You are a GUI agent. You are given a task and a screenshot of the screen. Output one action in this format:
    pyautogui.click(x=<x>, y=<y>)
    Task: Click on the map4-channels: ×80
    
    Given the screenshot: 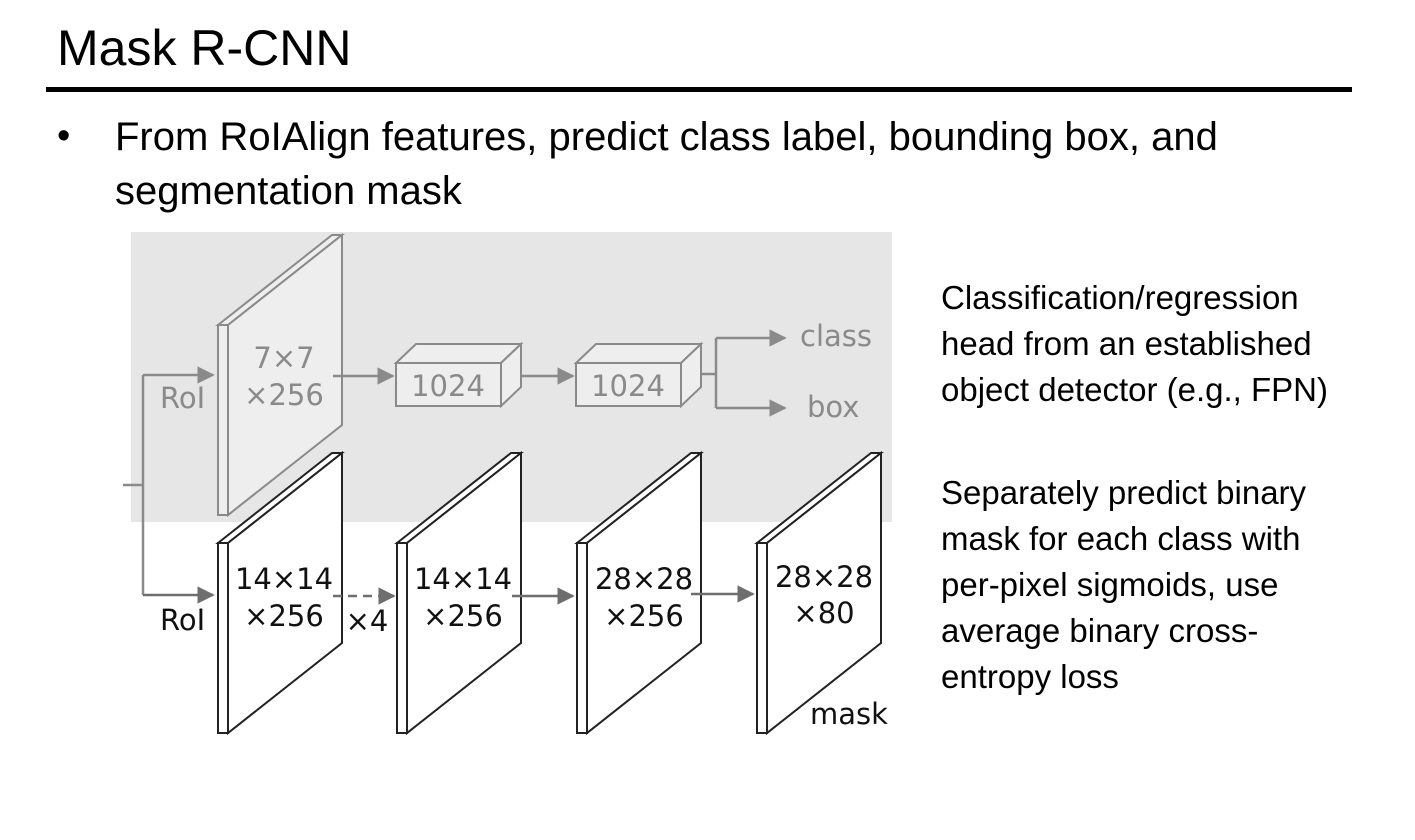 What is the action you would take?
    pyautogui.click(x=823, y=613)
    